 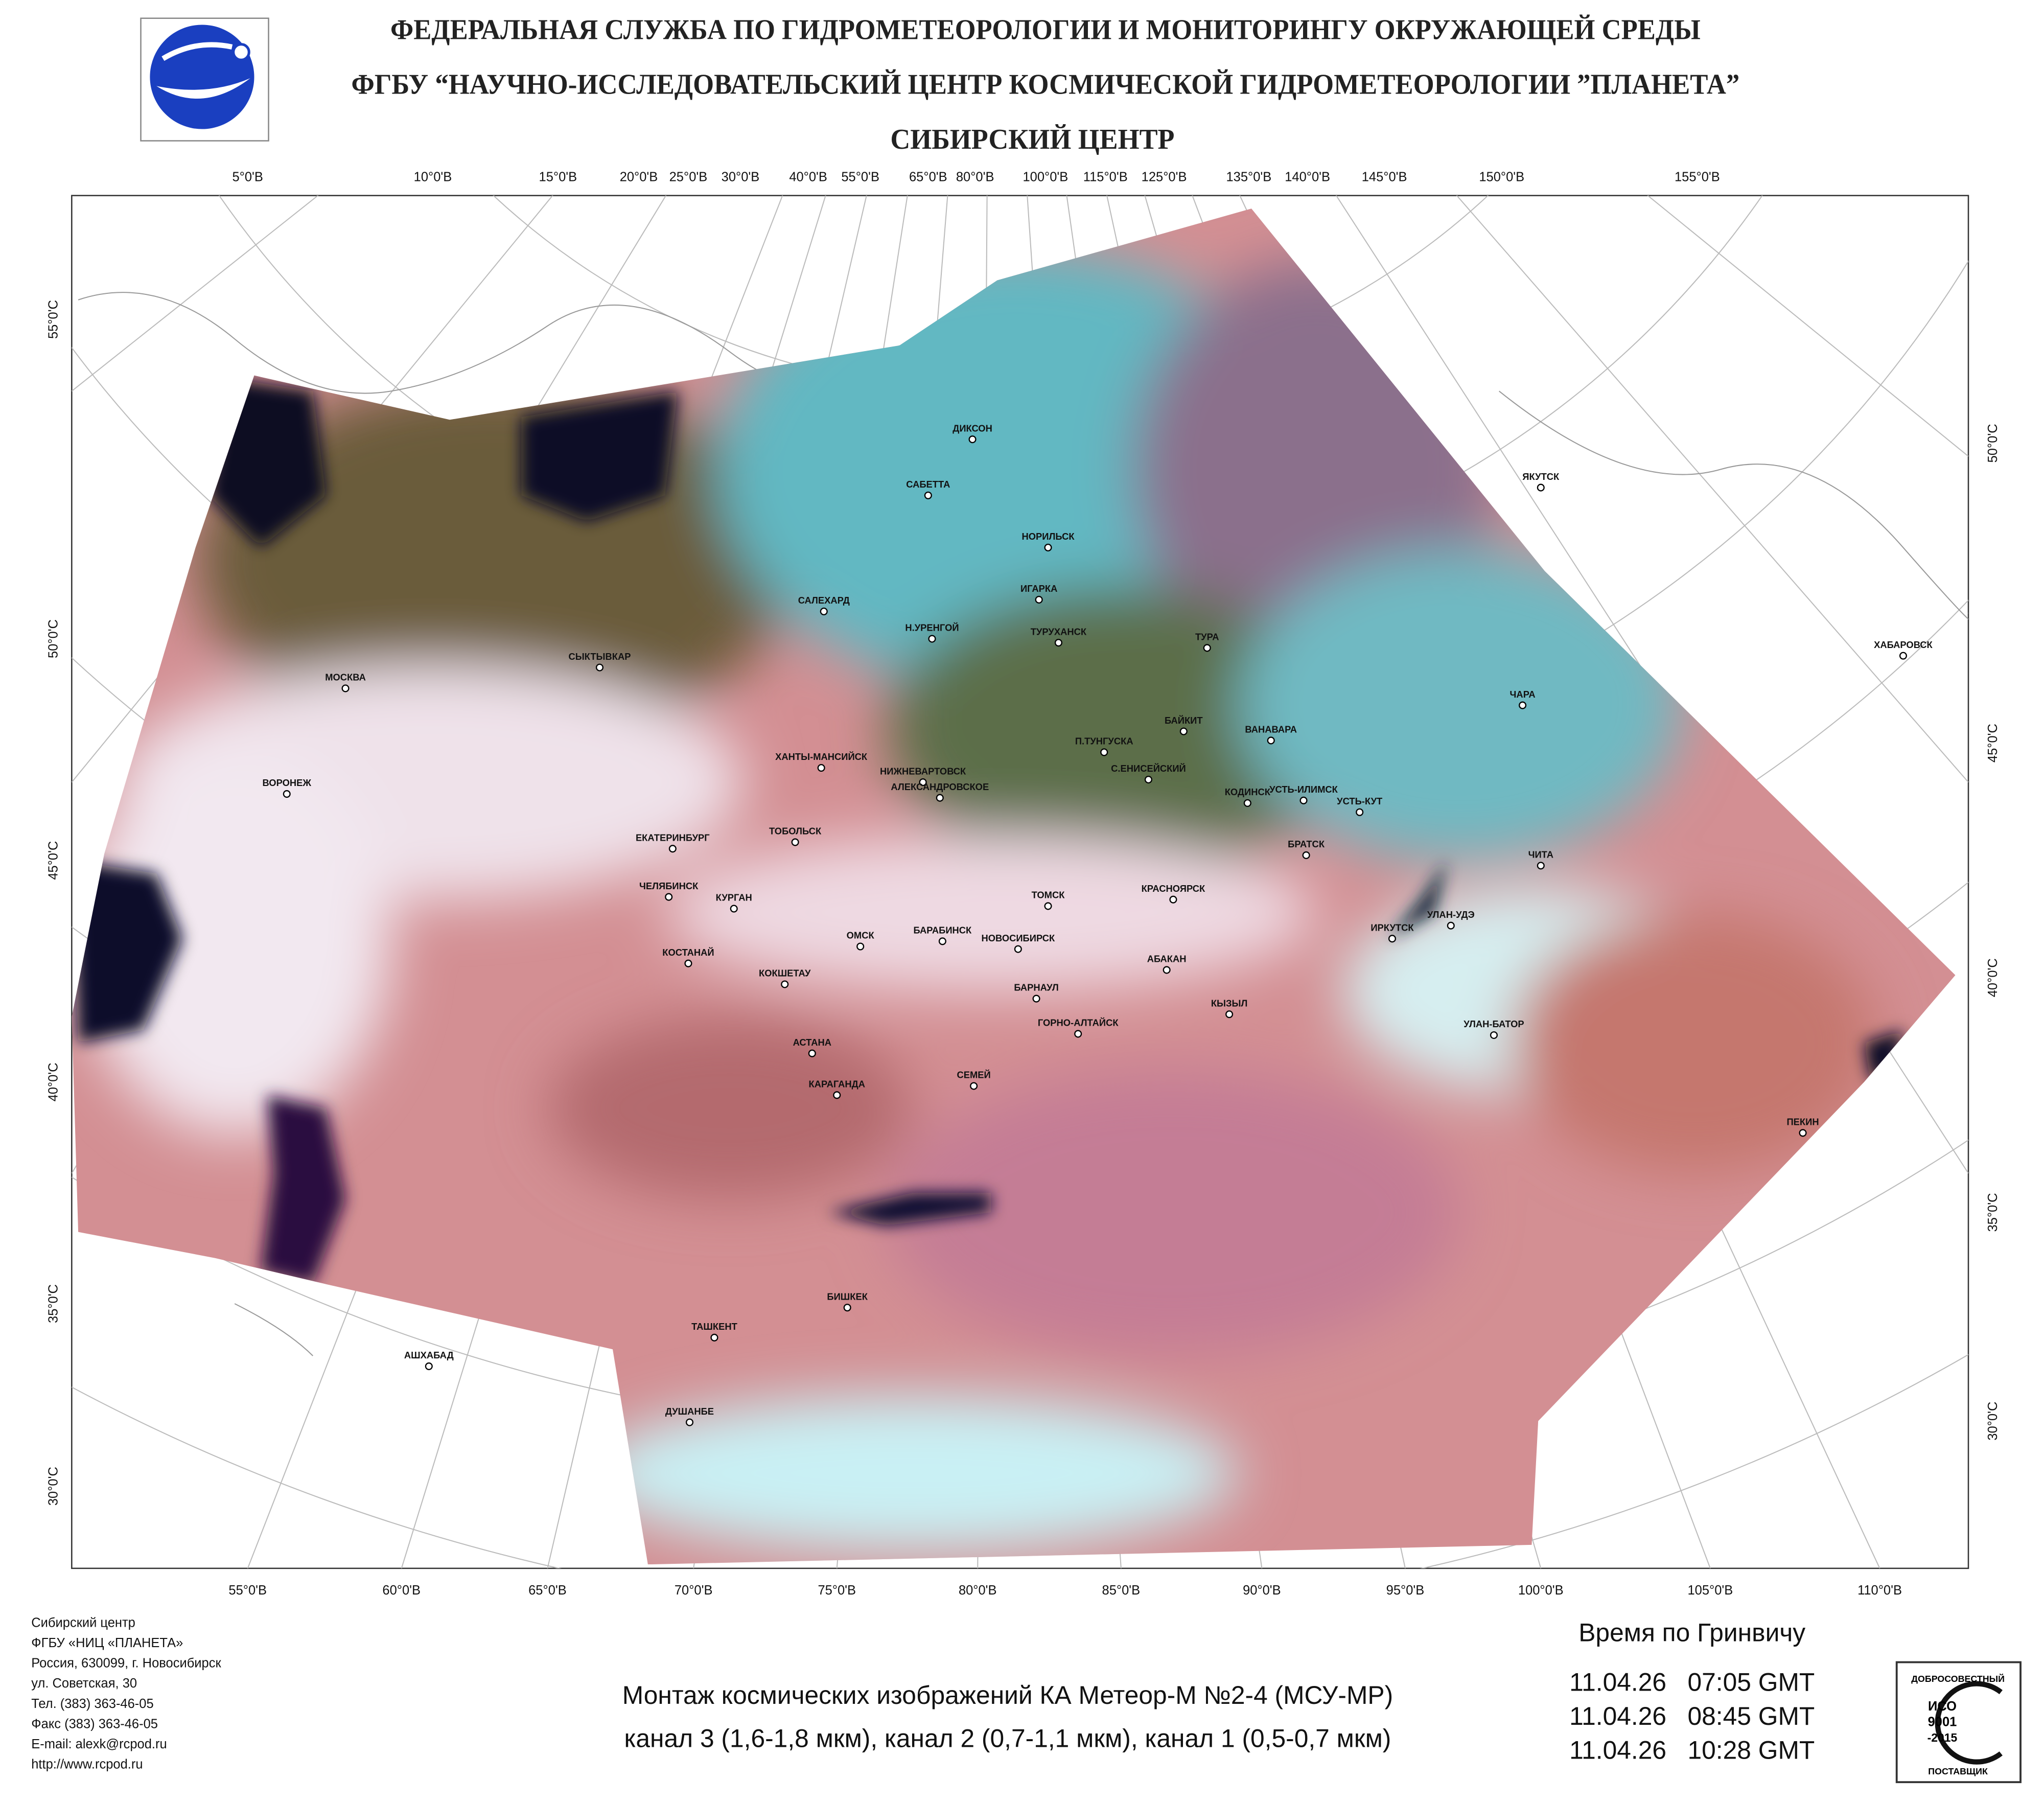 What do you see at coordinates (126, 1664) in the screenshot?
I see `address-line: Россия, 630099, г. Новосибирск` at bounding box center [126, 1664].